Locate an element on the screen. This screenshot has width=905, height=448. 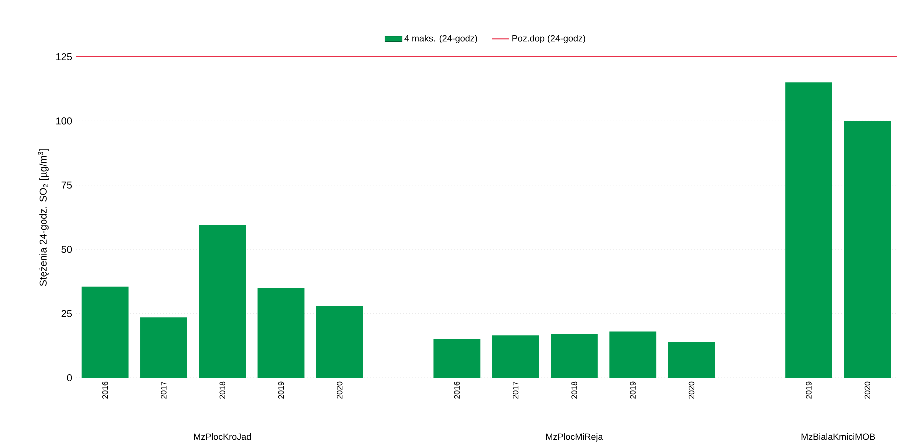
y-tick-label: 25 is located at coordinates (67, 314).